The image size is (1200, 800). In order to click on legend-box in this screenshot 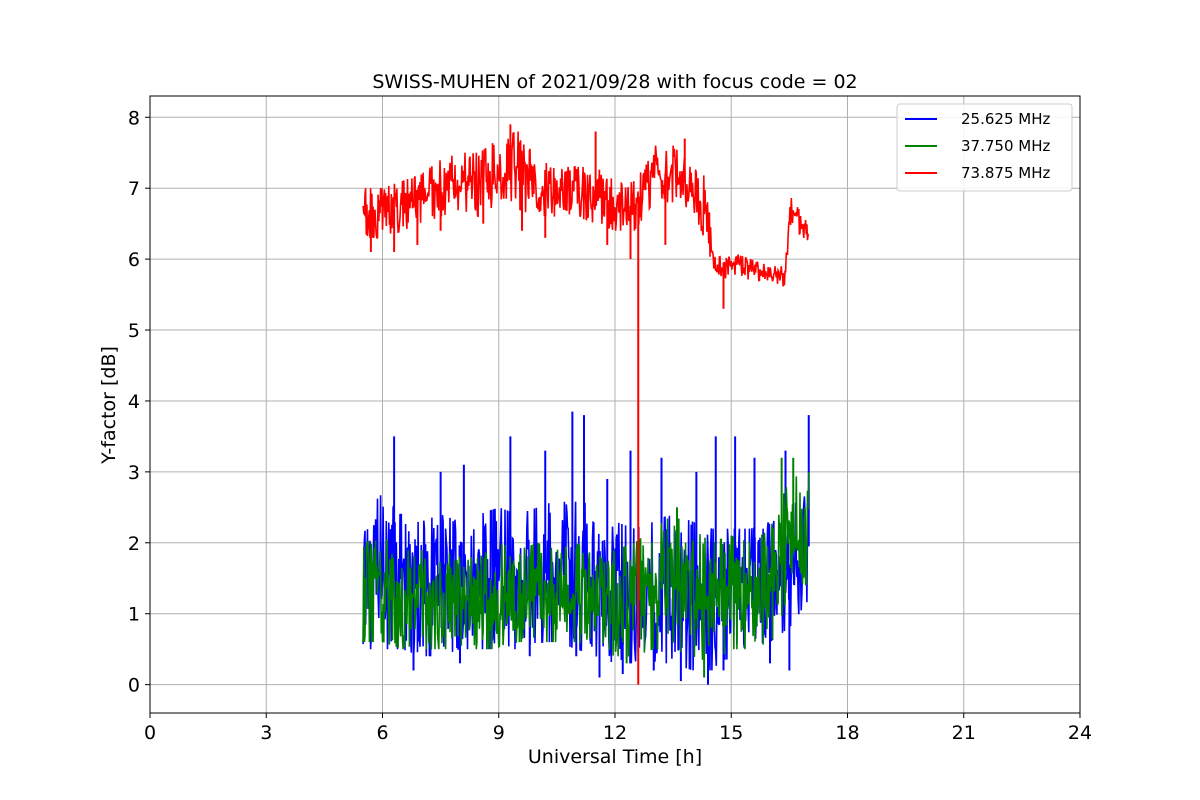, I will do `click(984, 147)`.